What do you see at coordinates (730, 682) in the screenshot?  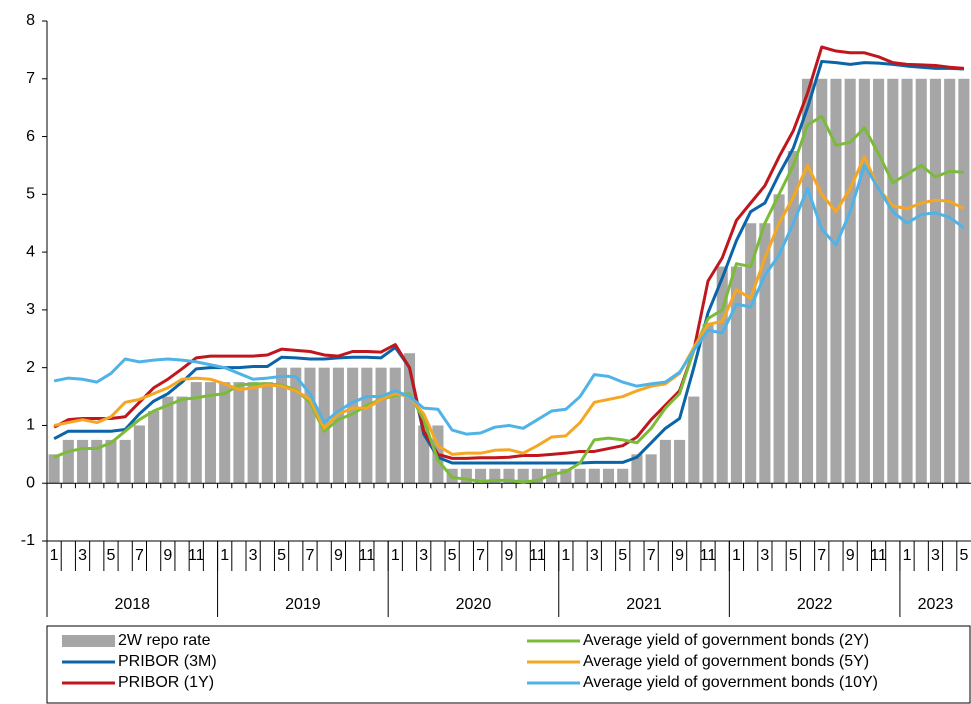 I see `legend-label: Average yield of government bonds (10Y)` at bounding box center [730, 682].